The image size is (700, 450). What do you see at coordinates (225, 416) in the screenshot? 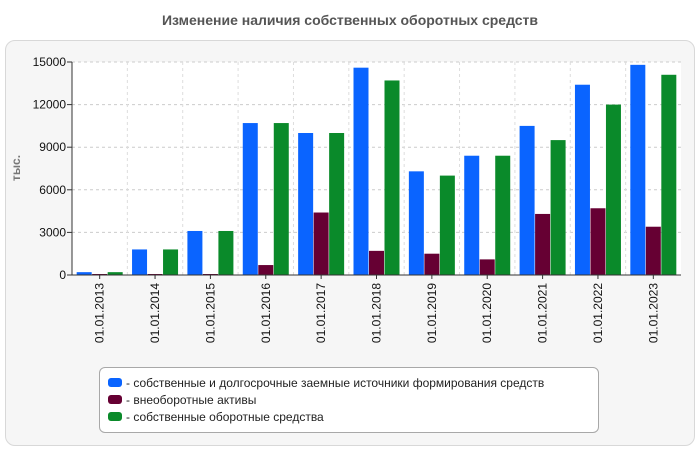
I see `legend-label-working-capital: - собственные оборотные средства` at bounding box center [225, 416].